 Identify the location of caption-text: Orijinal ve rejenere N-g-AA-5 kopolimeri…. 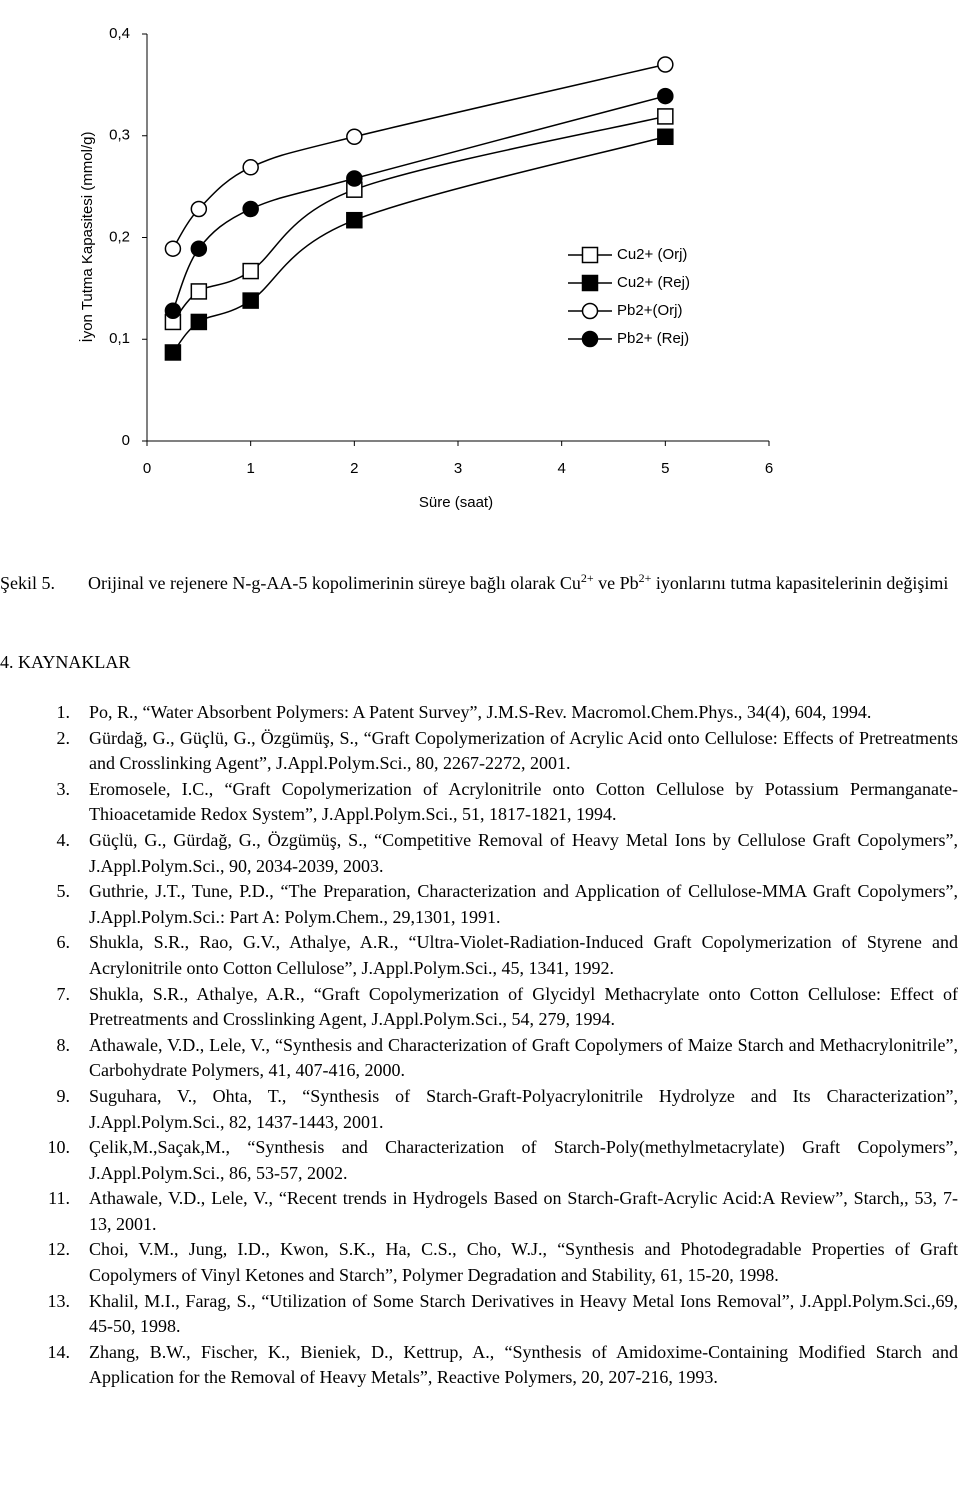
(334, 583).